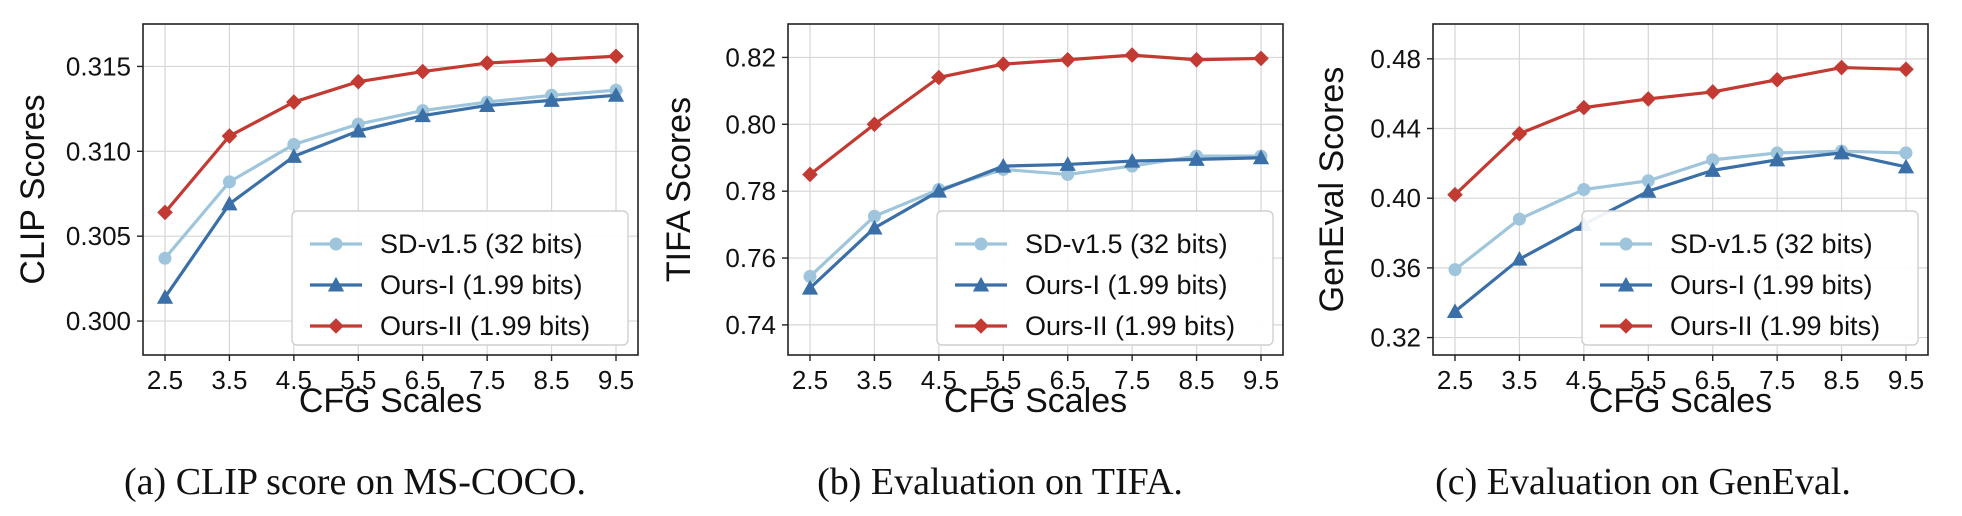  I want to click on y-tick-label: 0.36, so click(1395, 268).